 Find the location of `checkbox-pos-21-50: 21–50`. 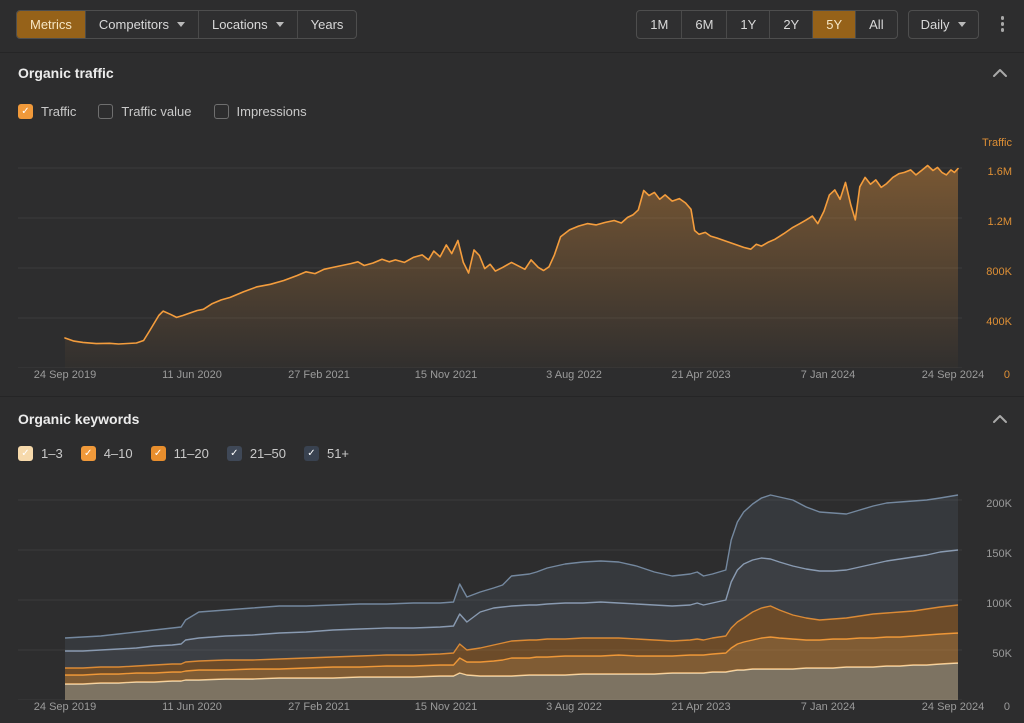

checkbox-pos-21-50: 21–50 is located at coordinates (256, 453).